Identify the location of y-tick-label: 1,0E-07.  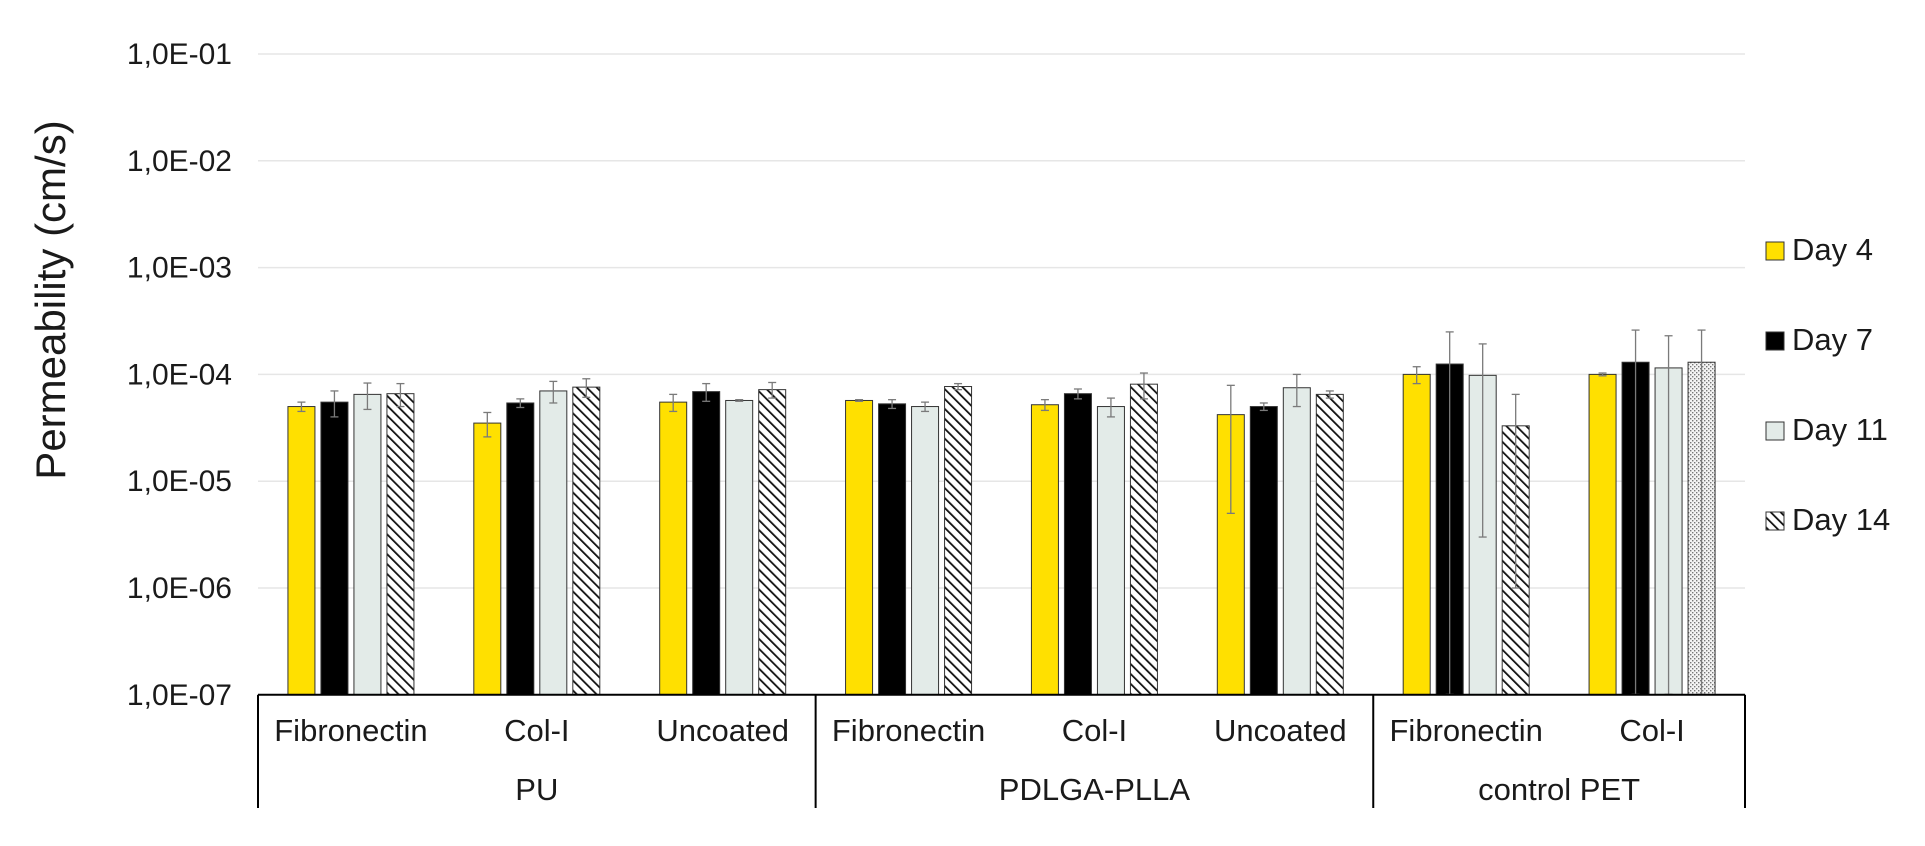
(179, 695).